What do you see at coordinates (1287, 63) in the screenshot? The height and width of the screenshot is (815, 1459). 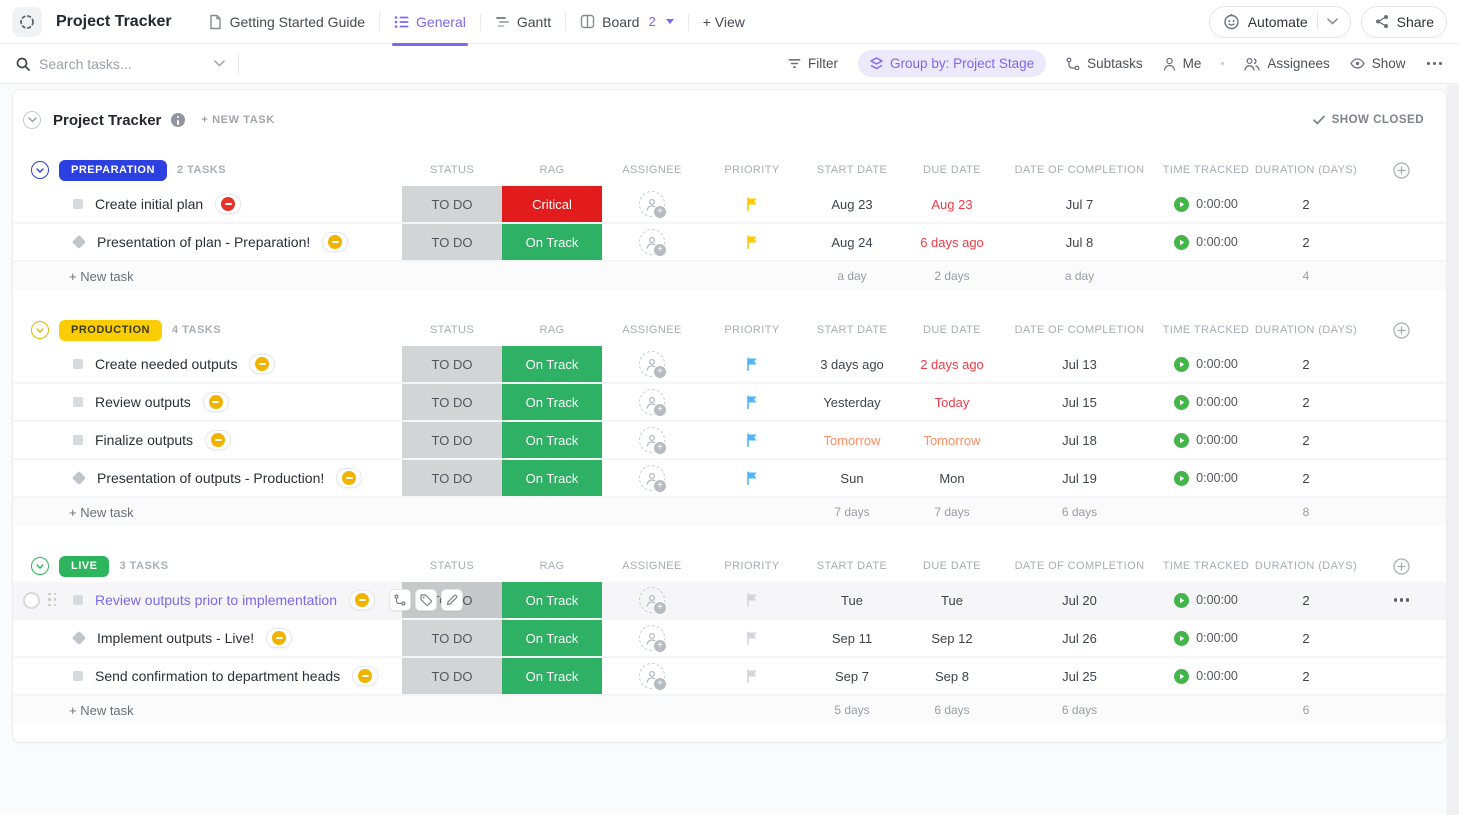 I see `assignees-button: Assignees` at bounding box center [1287, 63].